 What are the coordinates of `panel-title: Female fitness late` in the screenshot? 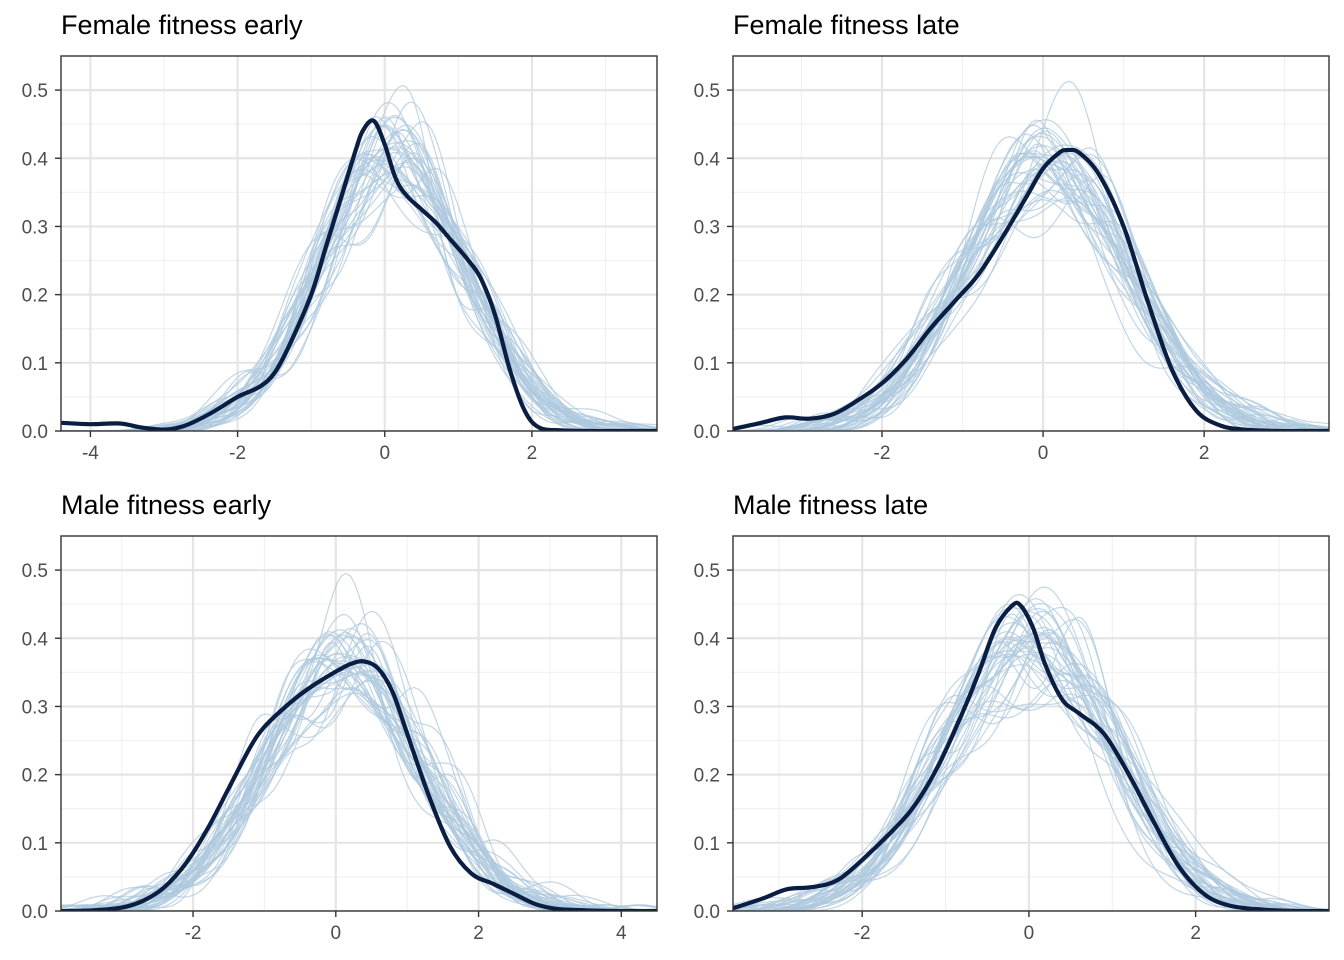 It's located at (846, 25).